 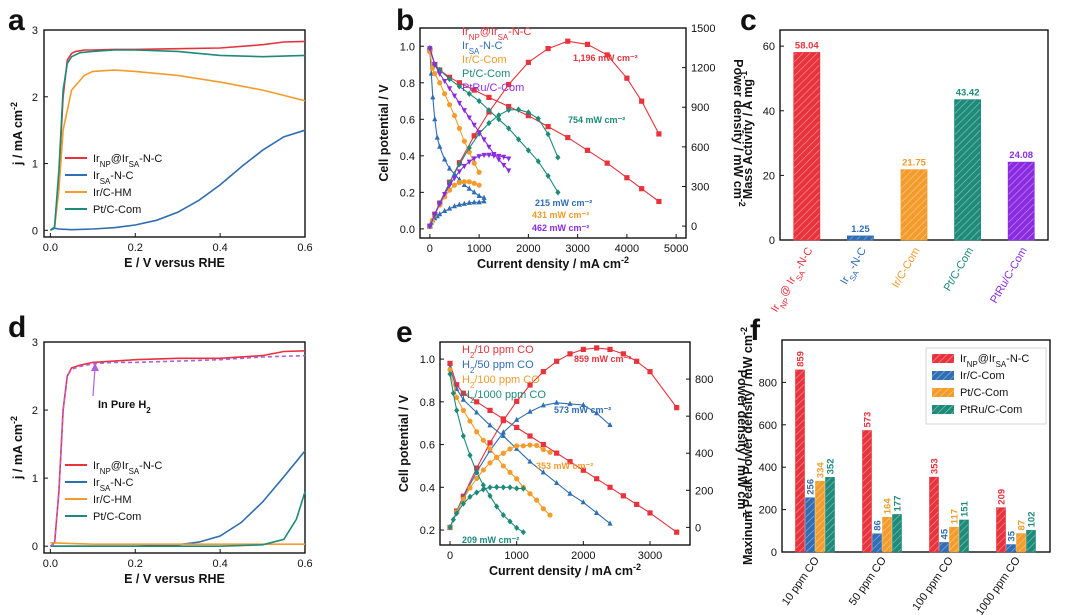 I want to click on panel-f-bar-value-label: 151, so click(x=965, y=508).